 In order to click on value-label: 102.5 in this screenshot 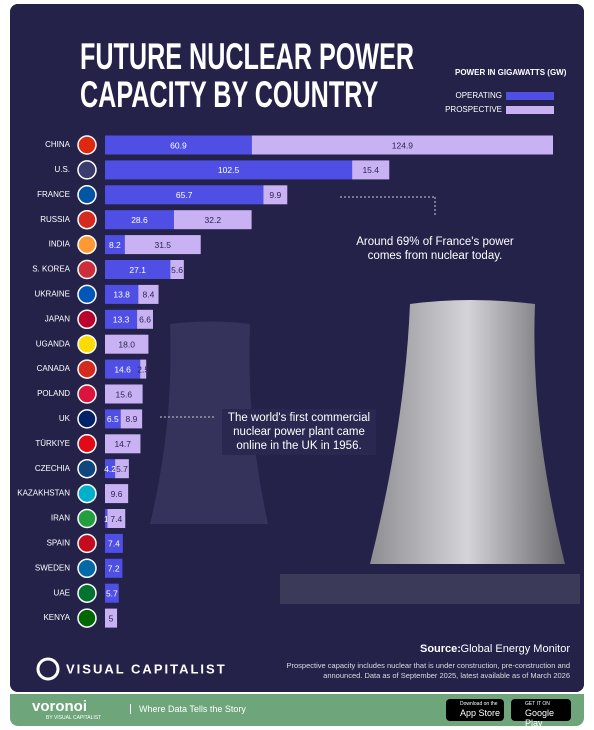, I will do `click(229, 170)`.